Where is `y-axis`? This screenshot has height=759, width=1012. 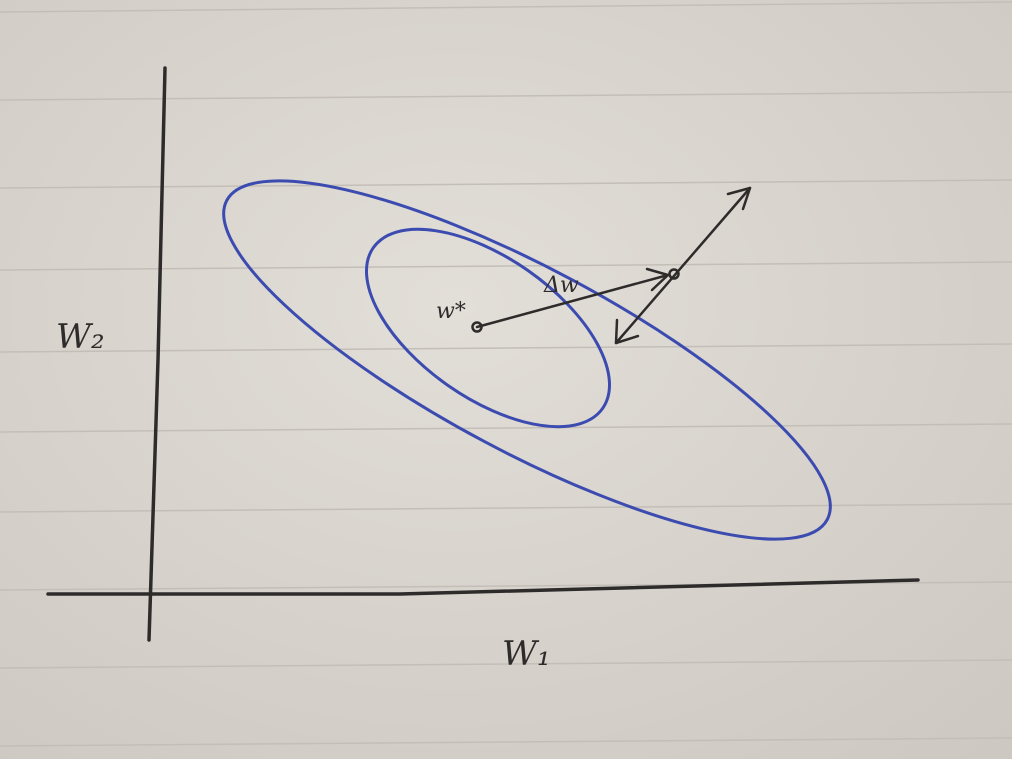 y-axis is located at coordinates (157, 354).